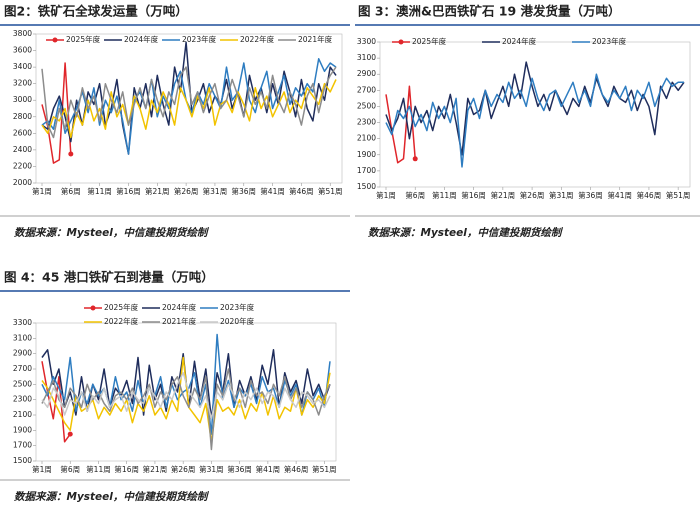 This screenshot has width=700, height=510. Describe the element at coordinates (22, 132) in the screenshot. I see `y-tick-label: 2600` at that location.